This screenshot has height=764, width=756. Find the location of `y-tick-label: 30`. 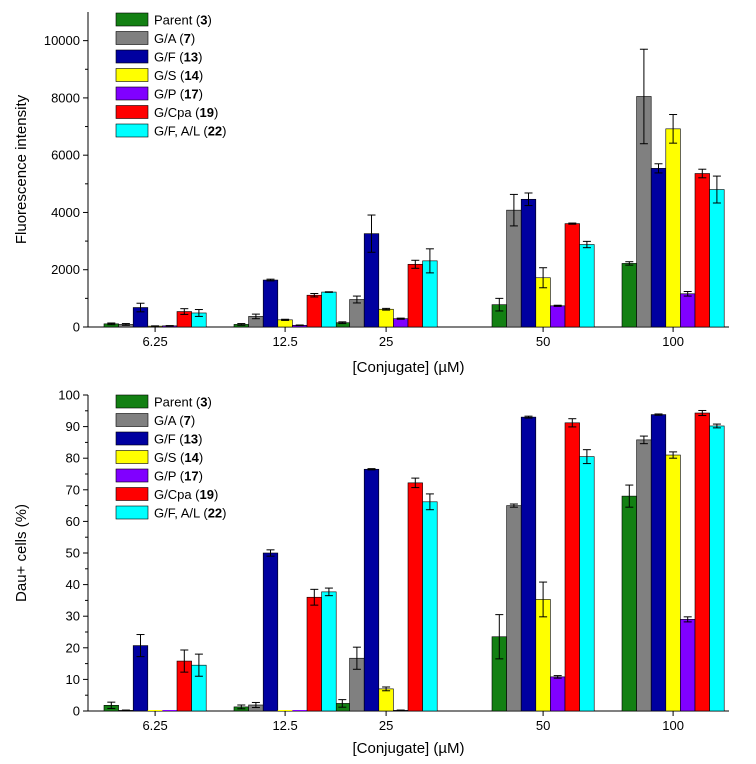

y-tick-label: 30 is located at coordinates (73, 616).